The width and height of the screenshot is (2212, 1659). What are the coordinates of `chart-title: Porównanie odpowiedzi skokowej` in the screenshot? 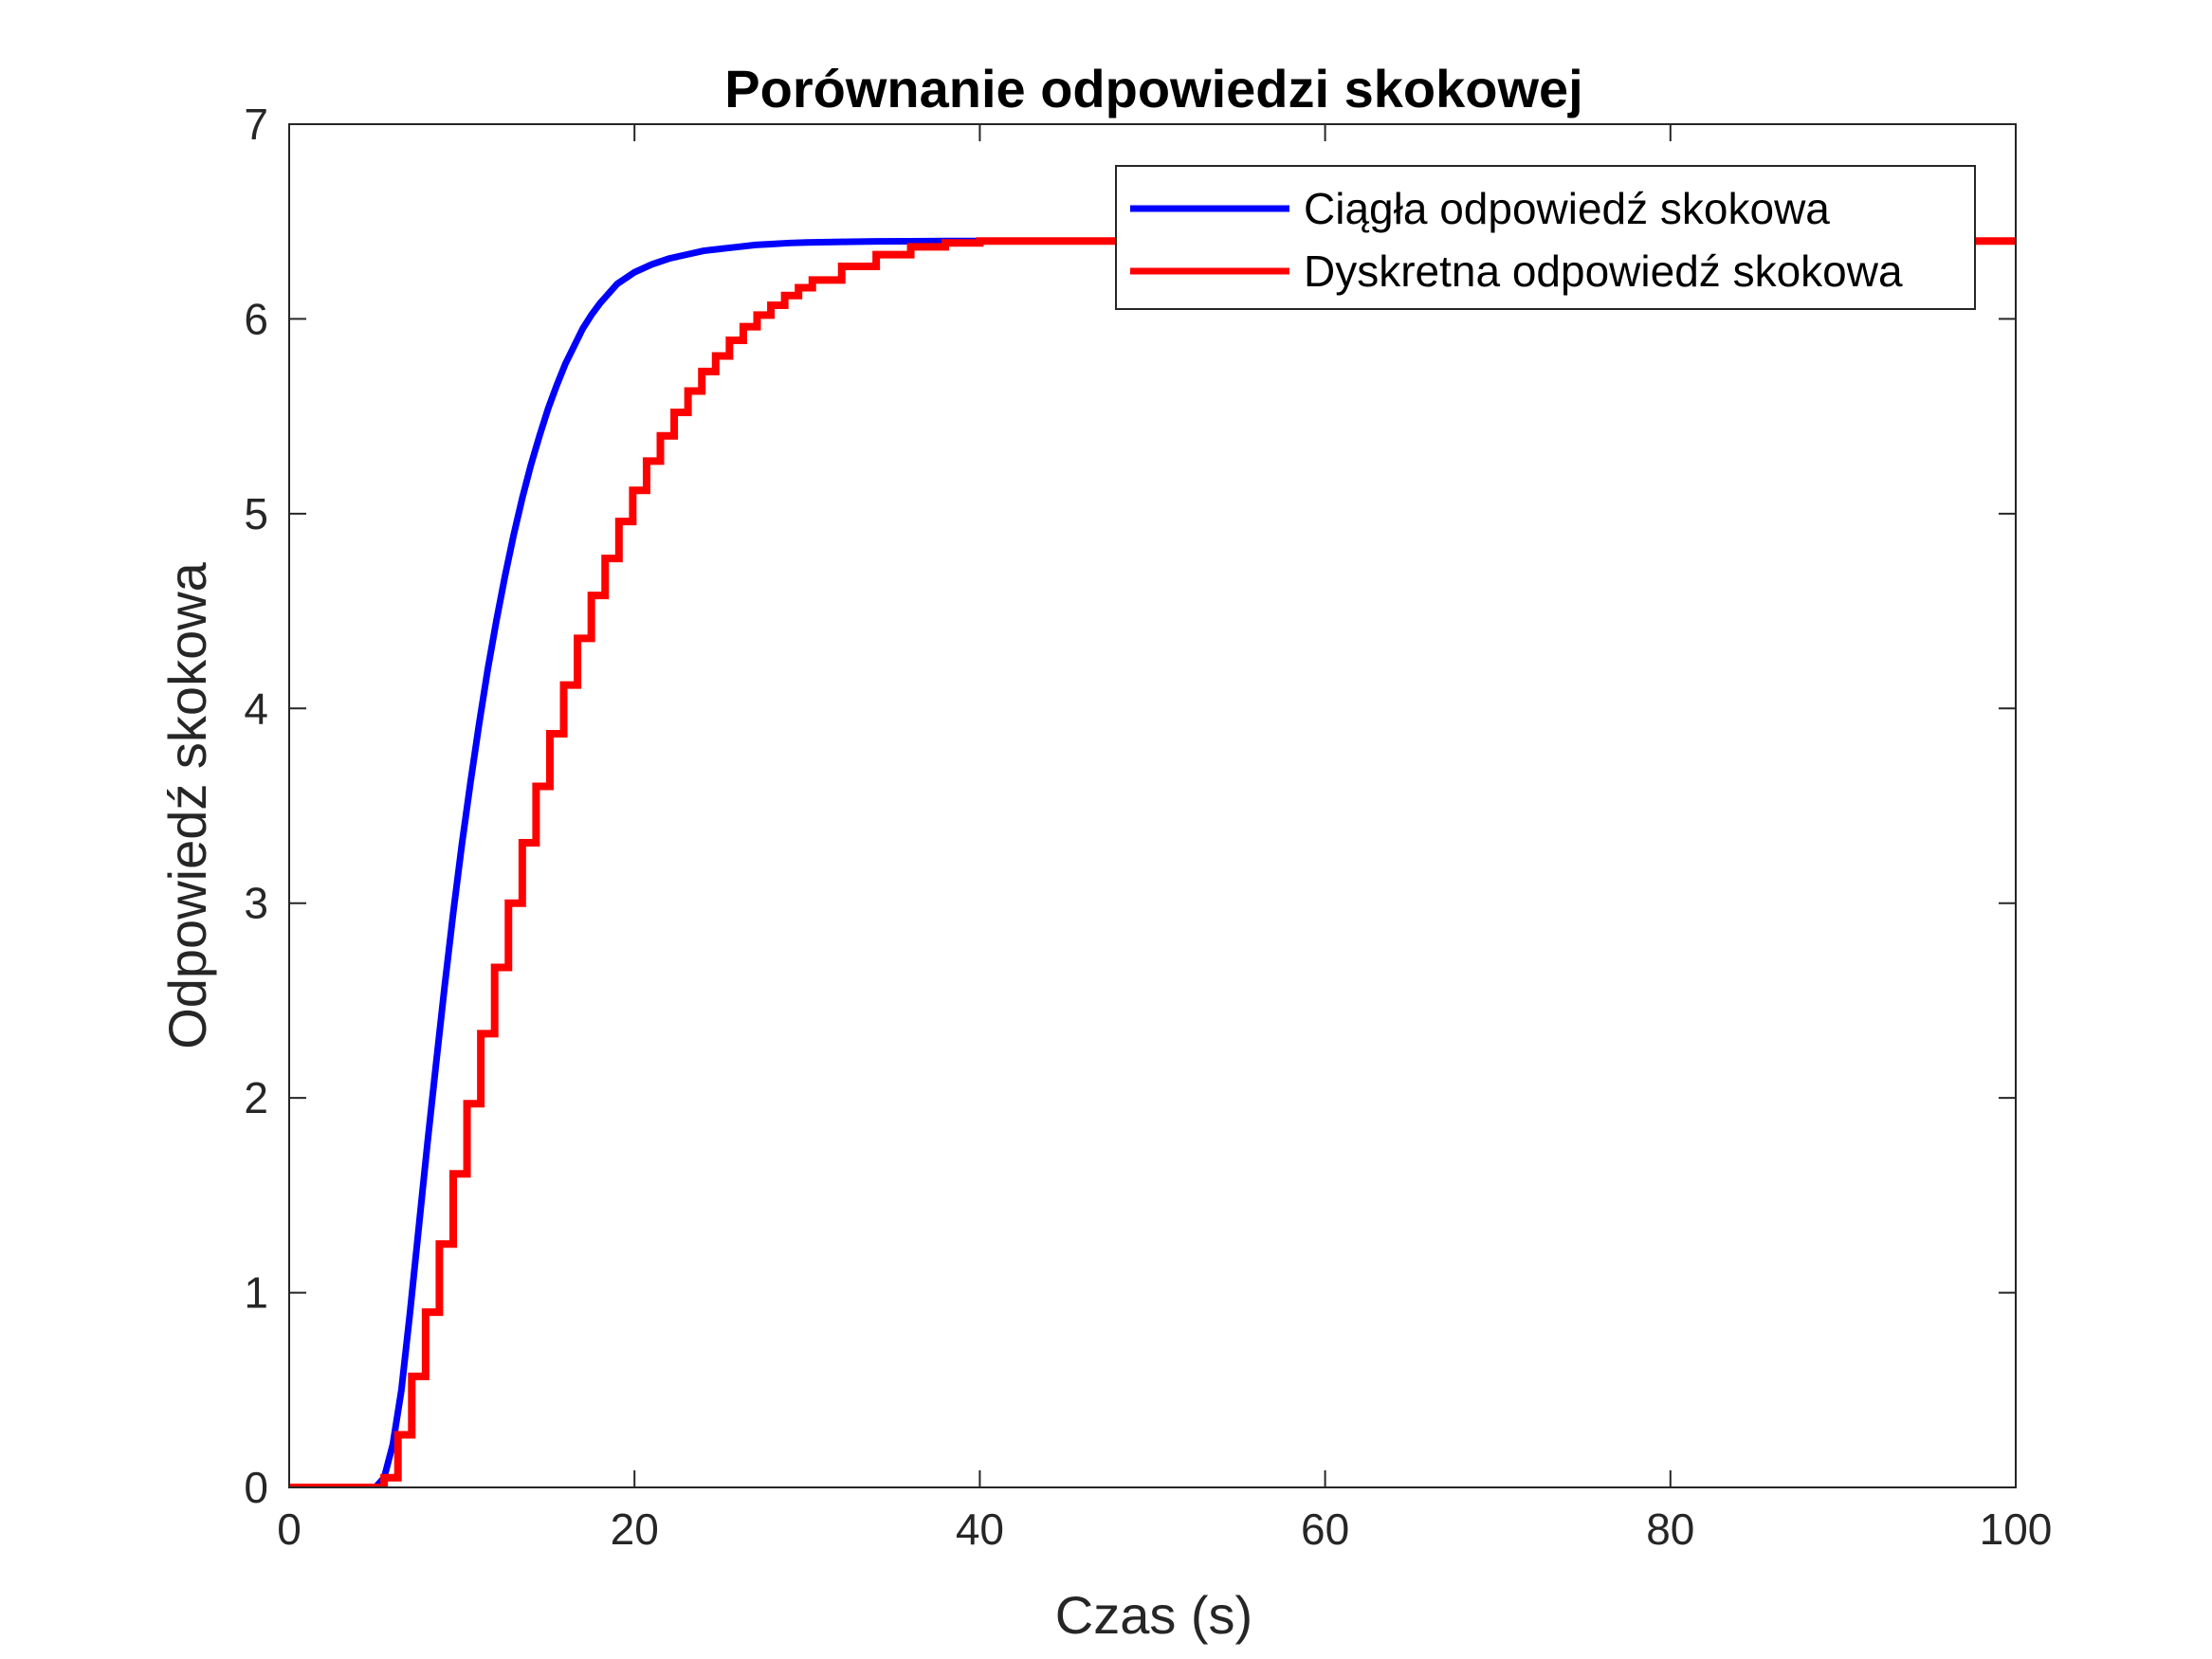 It's located at (1153, 88).